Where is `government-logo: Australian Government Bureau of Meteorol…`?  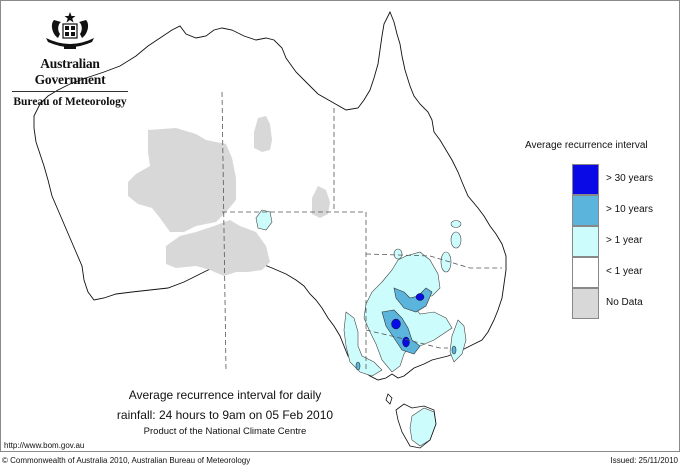
government-logo: Australian Government Bureau of Meteorol… is located at coordinates (70, 59).